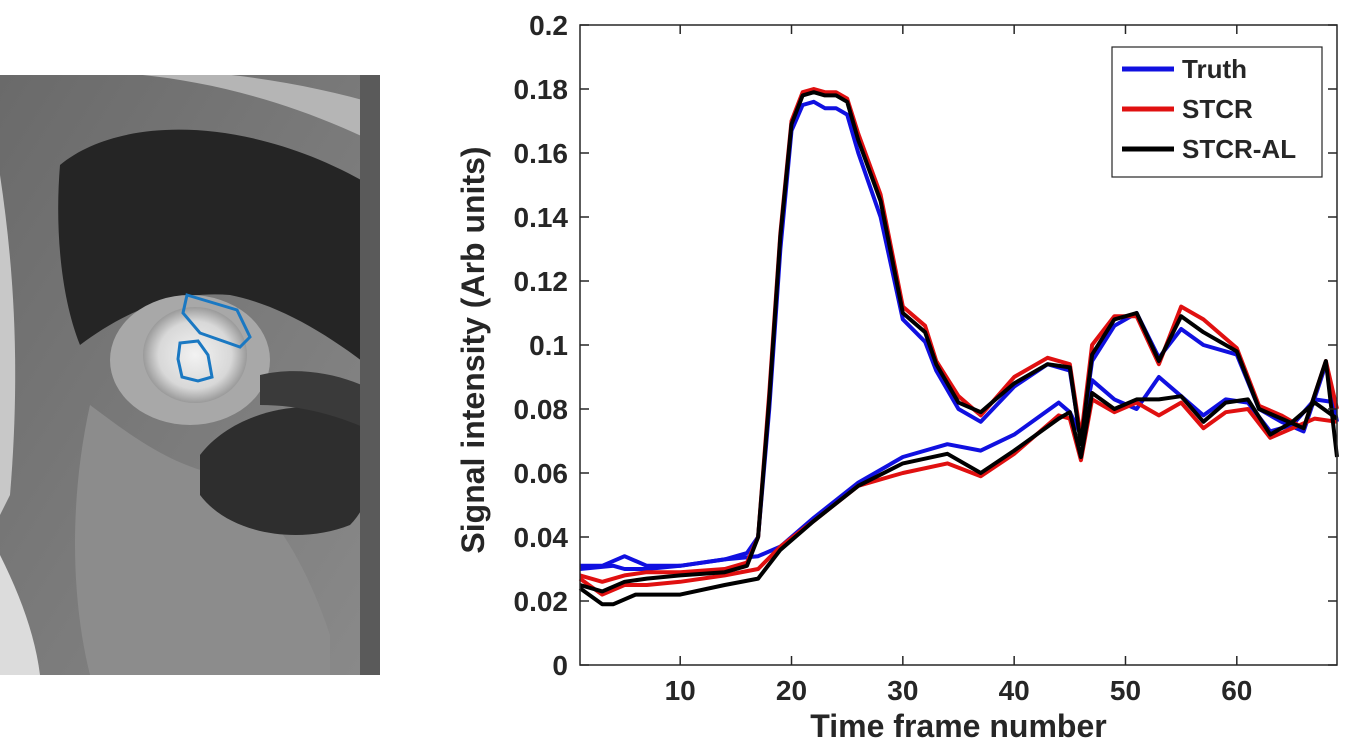 This screenshot has height=756, width=1348. Describe the element at coordinates (216, 321) in the screenshot. I see `roi-myocardium-outline` at that location.